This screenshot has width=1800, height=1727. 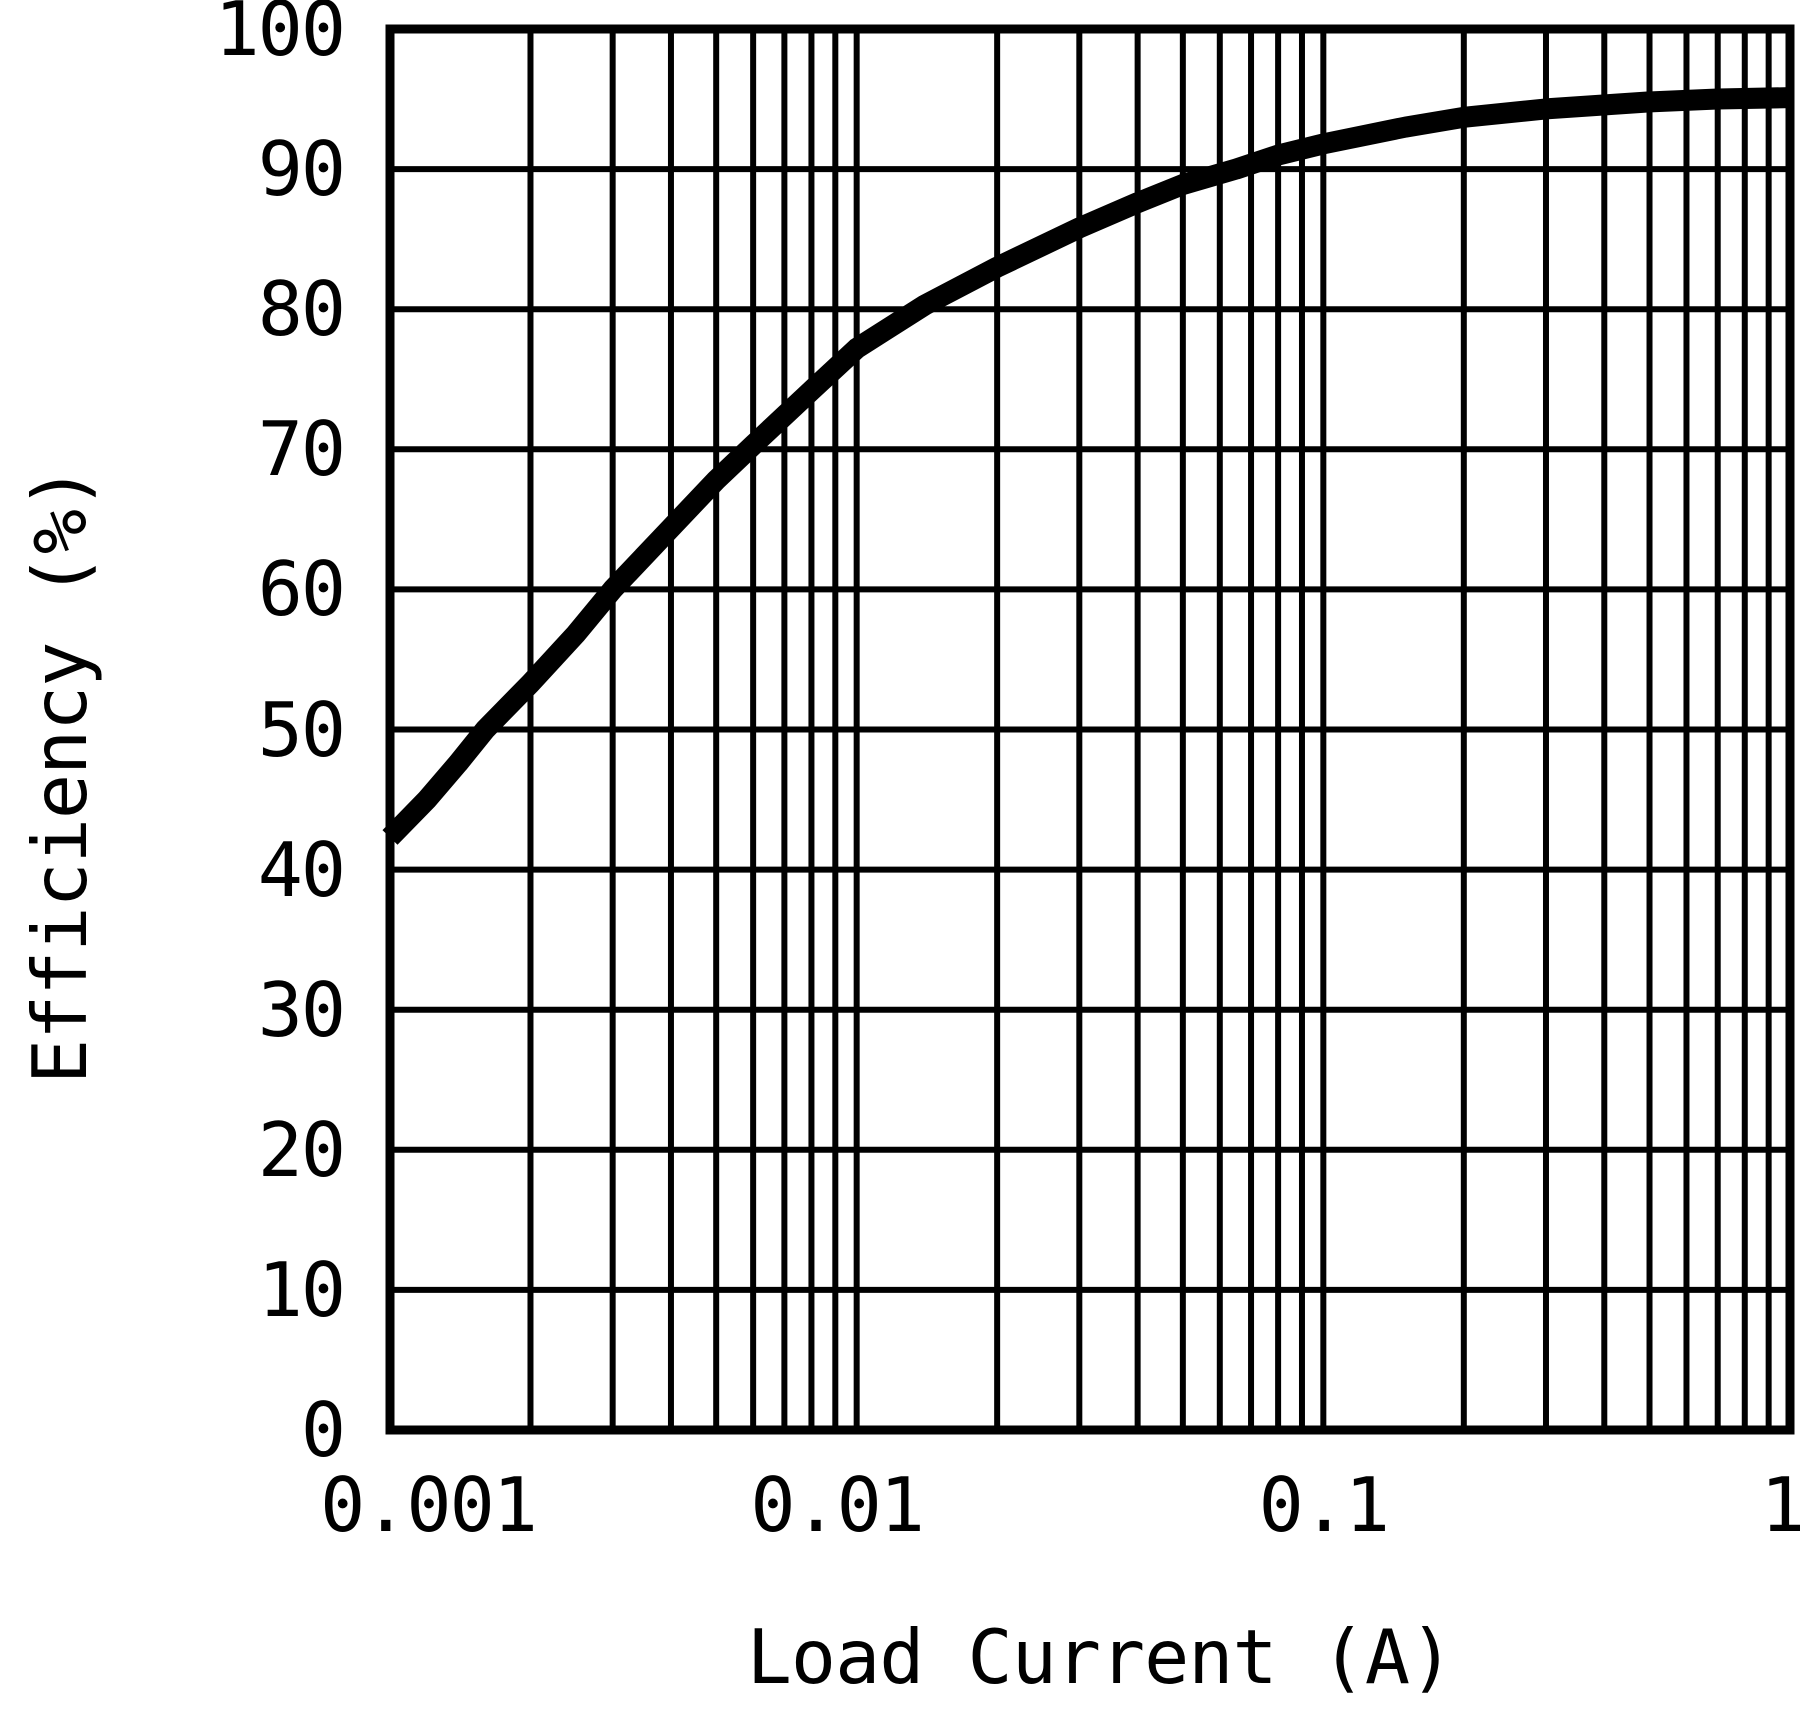 I want to click on y-tick-label: 100, so click(x=280, y=36).